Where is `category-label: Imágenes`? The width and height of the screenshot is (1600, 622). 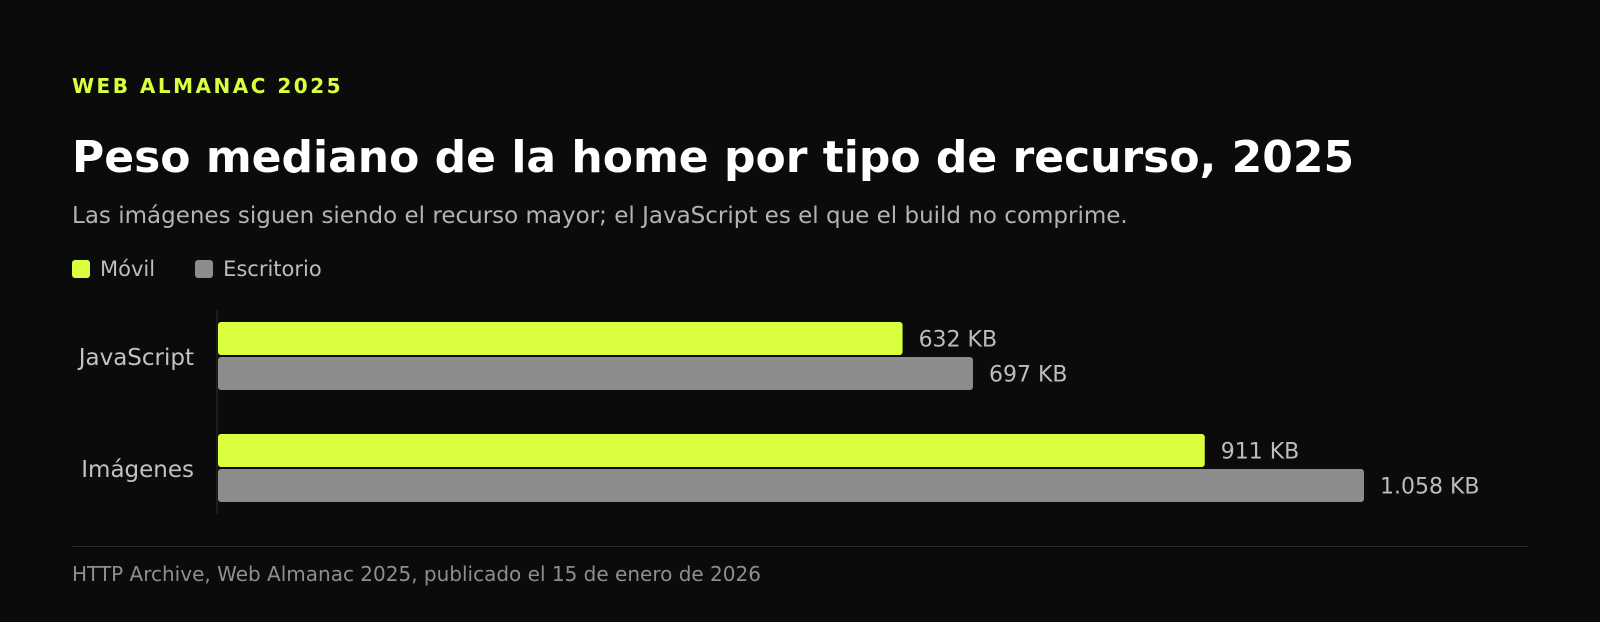 category-label: Imágenes is located at coordinates (137, 470).